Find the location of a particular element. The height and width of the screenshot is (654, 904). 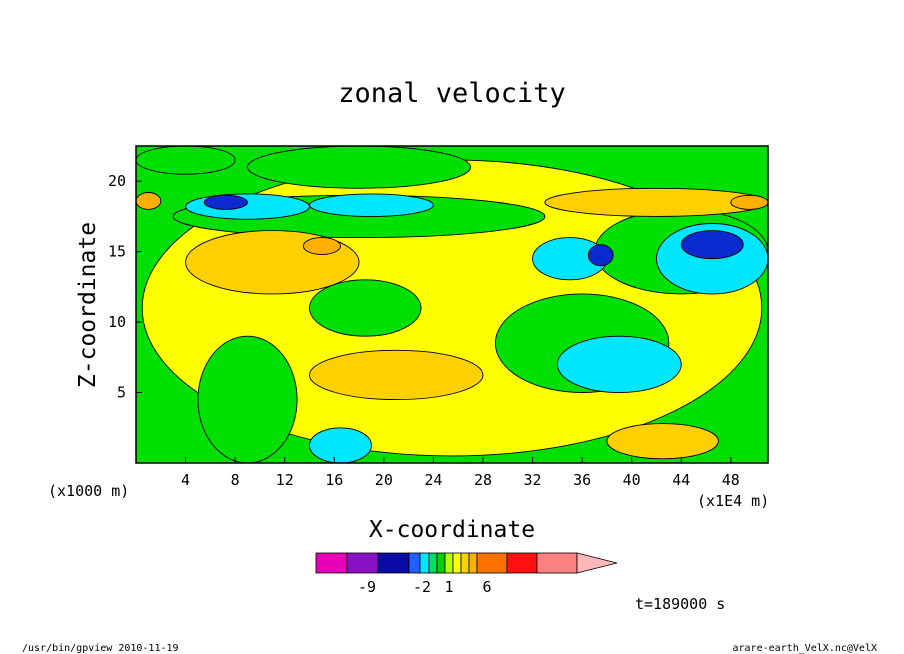

x-axis: 4 8 12 16 20 24 28 32 36 40 44 48 is located at coordinates (460, 473).